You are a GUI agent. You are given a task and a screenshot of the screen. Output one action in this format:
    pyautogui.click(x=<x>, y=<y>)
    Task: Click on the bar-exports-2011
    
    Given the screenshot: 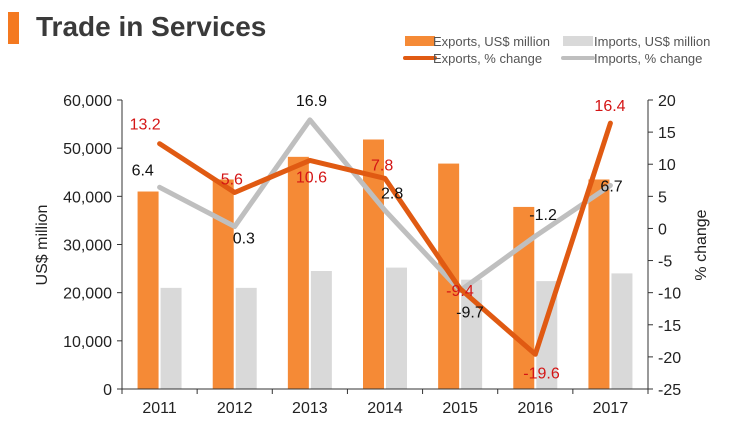 What is the action you would take?
    pyautogui.click(x=148, y=290)
    